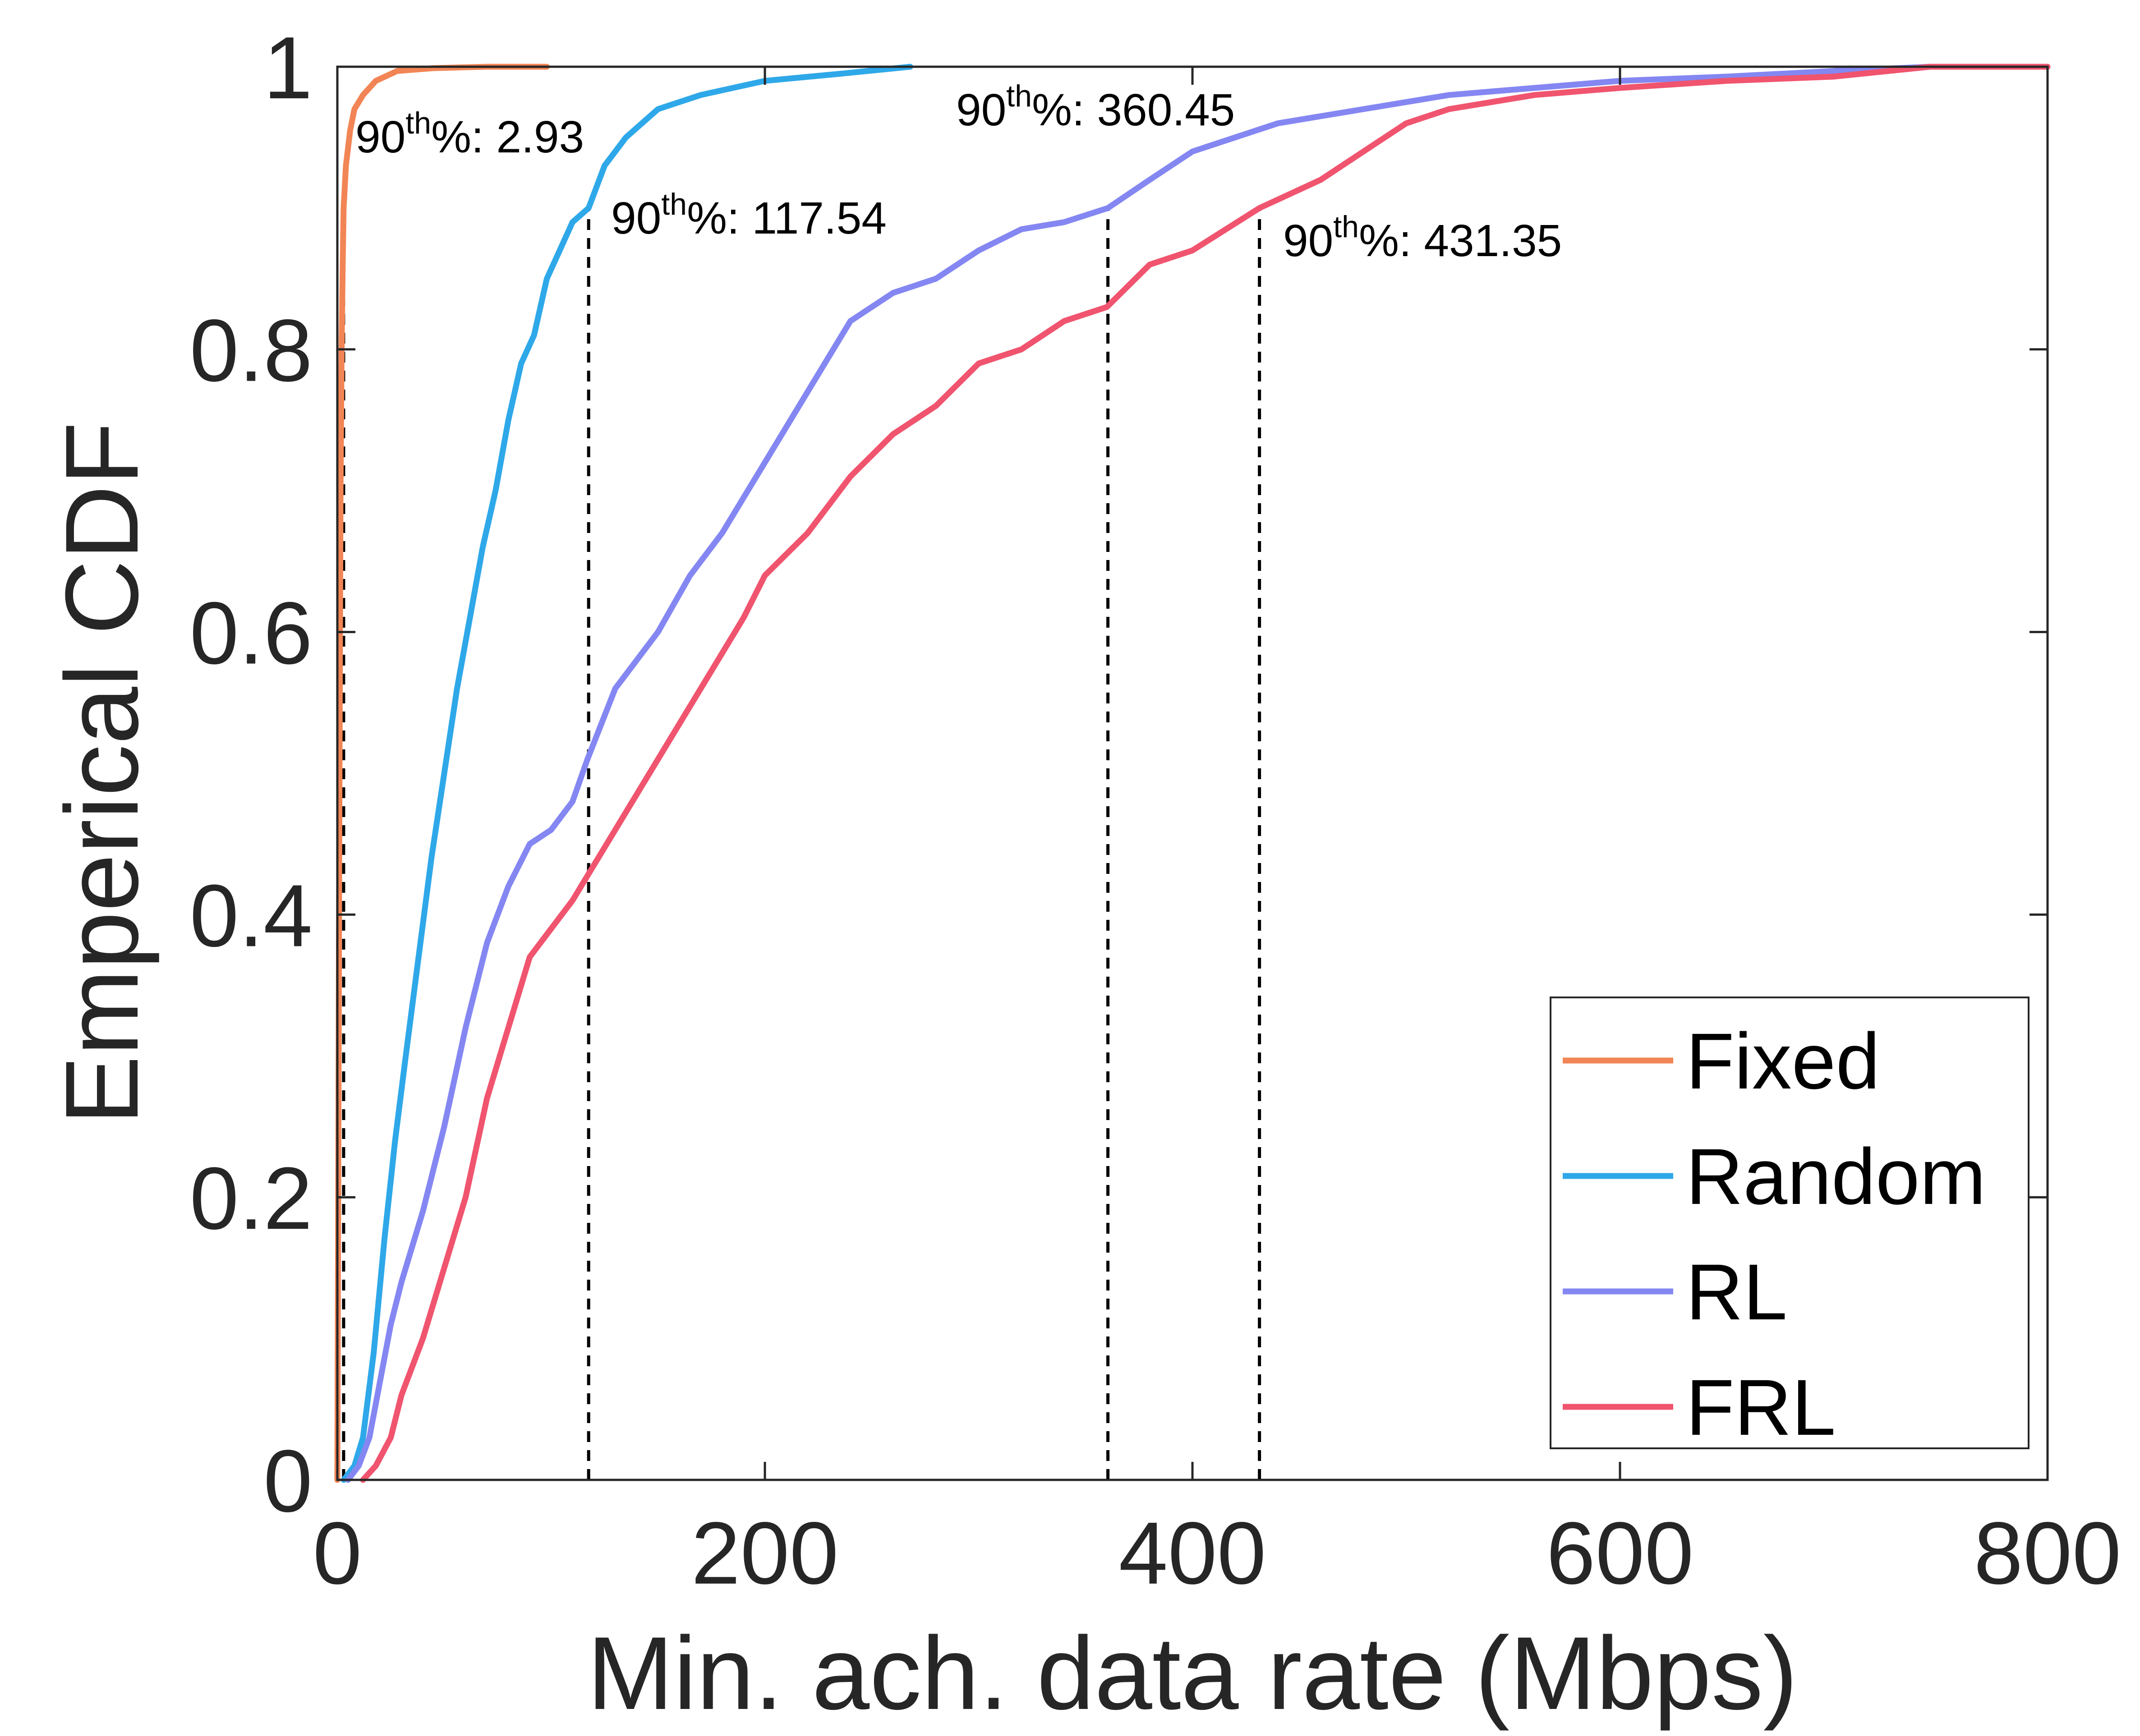 This screenshot has width=2140, height=1736. I want to click on x-tick-label: 0, so click(337, 1553).